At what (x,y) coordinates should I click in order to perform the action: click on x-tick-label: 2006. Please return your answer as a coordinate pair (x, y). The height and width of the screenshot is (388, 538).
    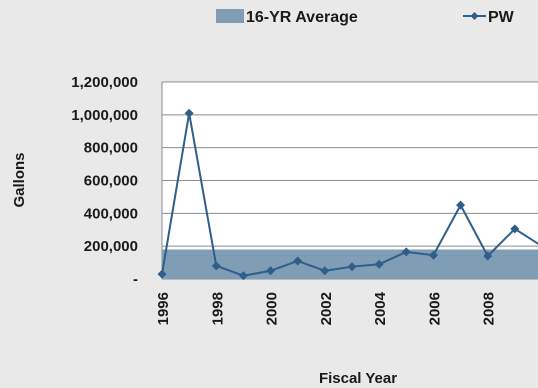
    Looking at the image, I should click on (434, 308).